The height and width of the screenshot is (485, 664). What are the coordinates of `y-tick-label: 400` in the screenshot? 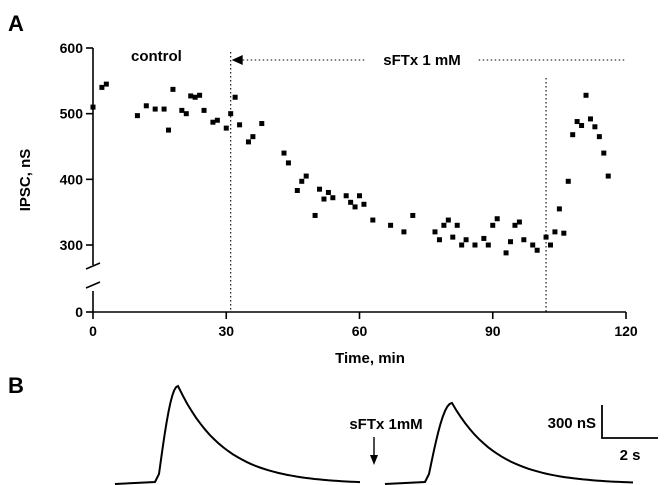 It's located at (72, 179).